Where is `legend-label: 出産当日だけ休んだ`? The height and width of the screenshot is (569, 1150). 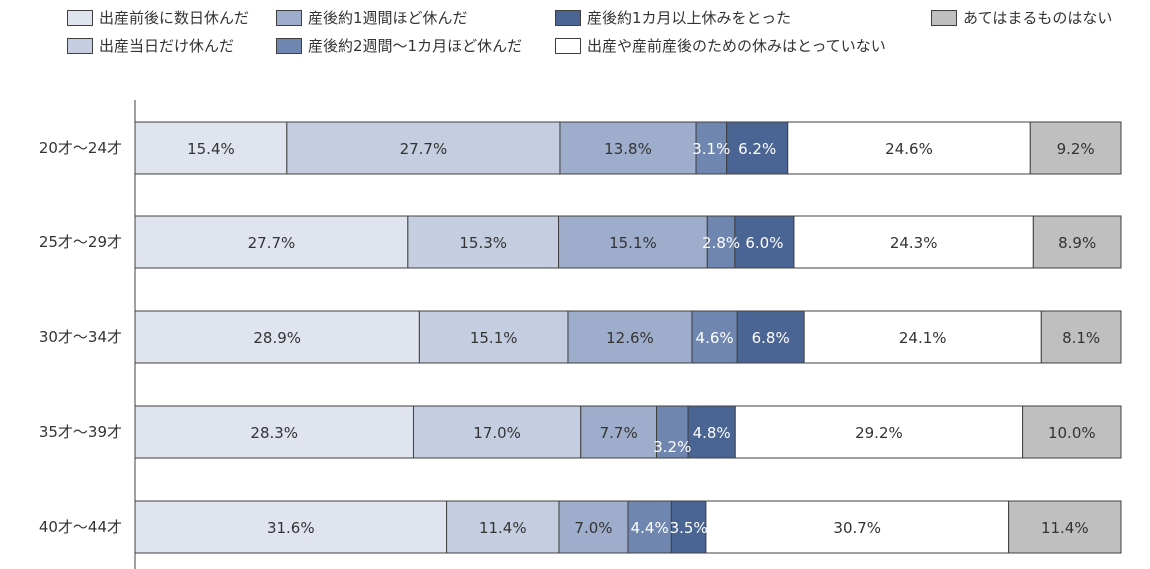 legend-label: 出産当日だけ休んだ is located at coordinates (167, 46).